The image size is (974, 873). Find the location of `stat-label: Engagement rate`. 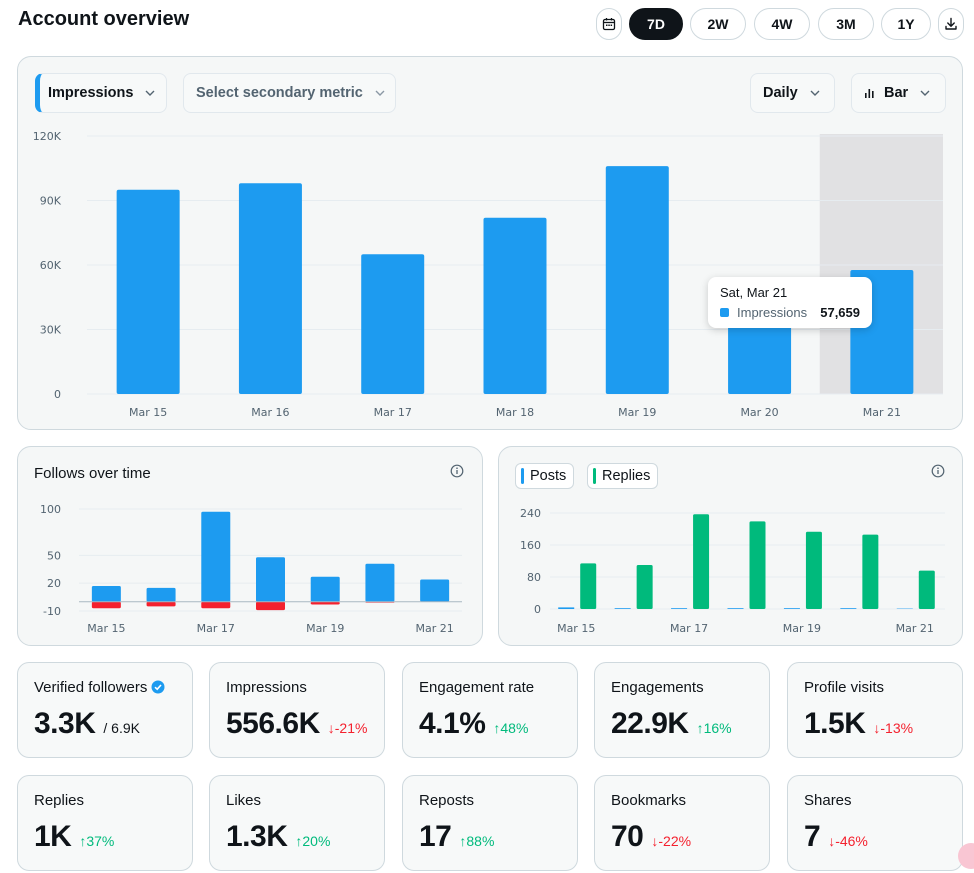

stat-label: Engagement rate is located at coordinates (490, 687).